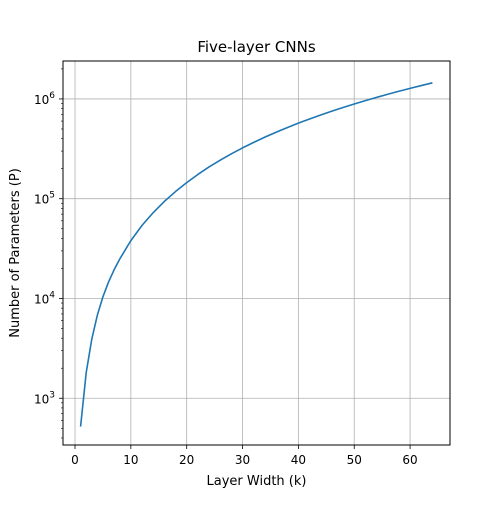 This screenshot has width=500, height=505. What do you see at coordinates (409, 460) in the screenshot?
I see `x-tick-label: 60` at bounding box center [409, 460].